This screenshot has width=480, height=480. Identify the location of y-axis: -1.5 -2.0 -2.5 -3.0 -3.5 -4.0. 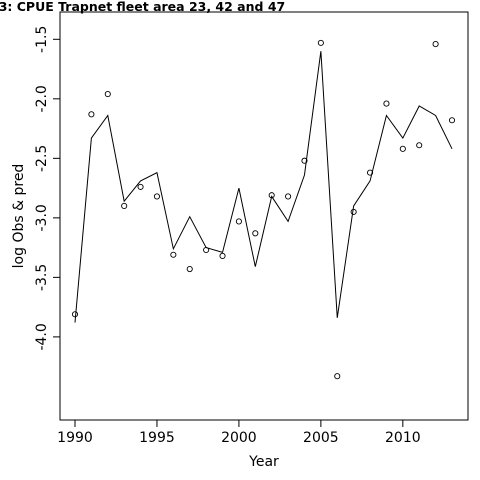
(47, 188).